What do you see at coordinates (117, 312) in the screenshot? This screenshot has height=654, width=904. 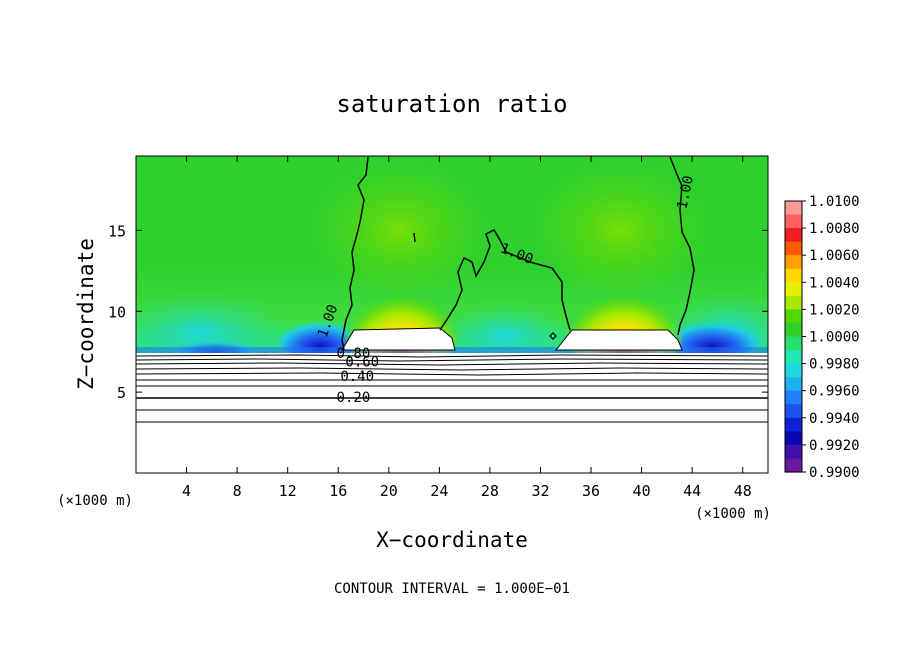 I see `y-tick-label: 10` at bounding box center [117, 312].